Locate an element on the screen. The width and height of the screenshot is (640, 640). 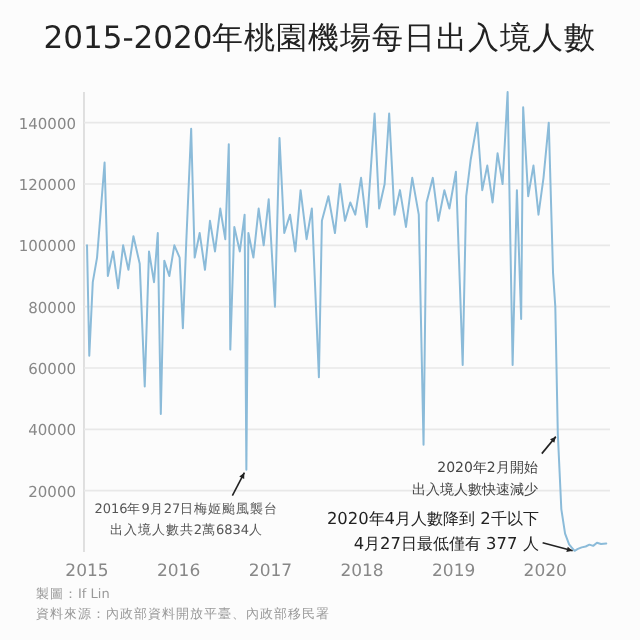
x-tick-label: 2019 is located at coordinates (454, 572).